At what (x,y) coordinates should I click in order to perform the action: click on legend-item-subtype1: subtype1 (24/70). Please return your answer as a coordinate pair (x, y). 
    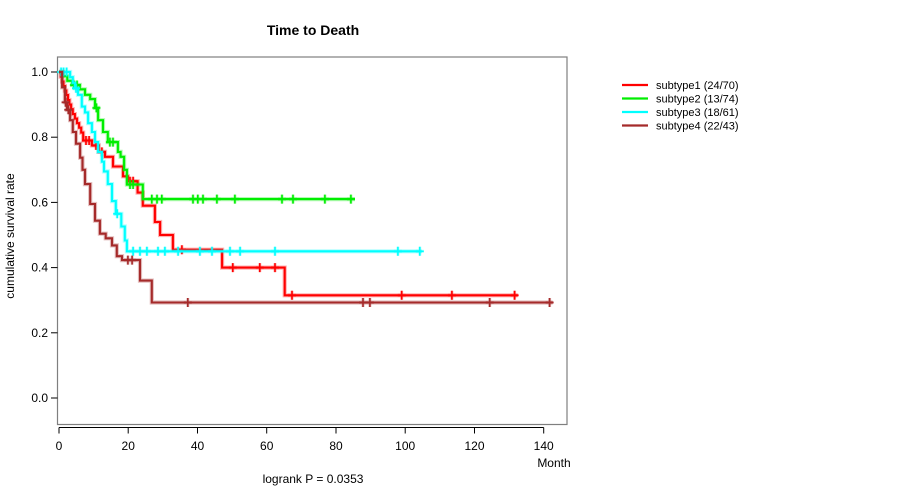
    Looking at the image, I should click on (680, 86).